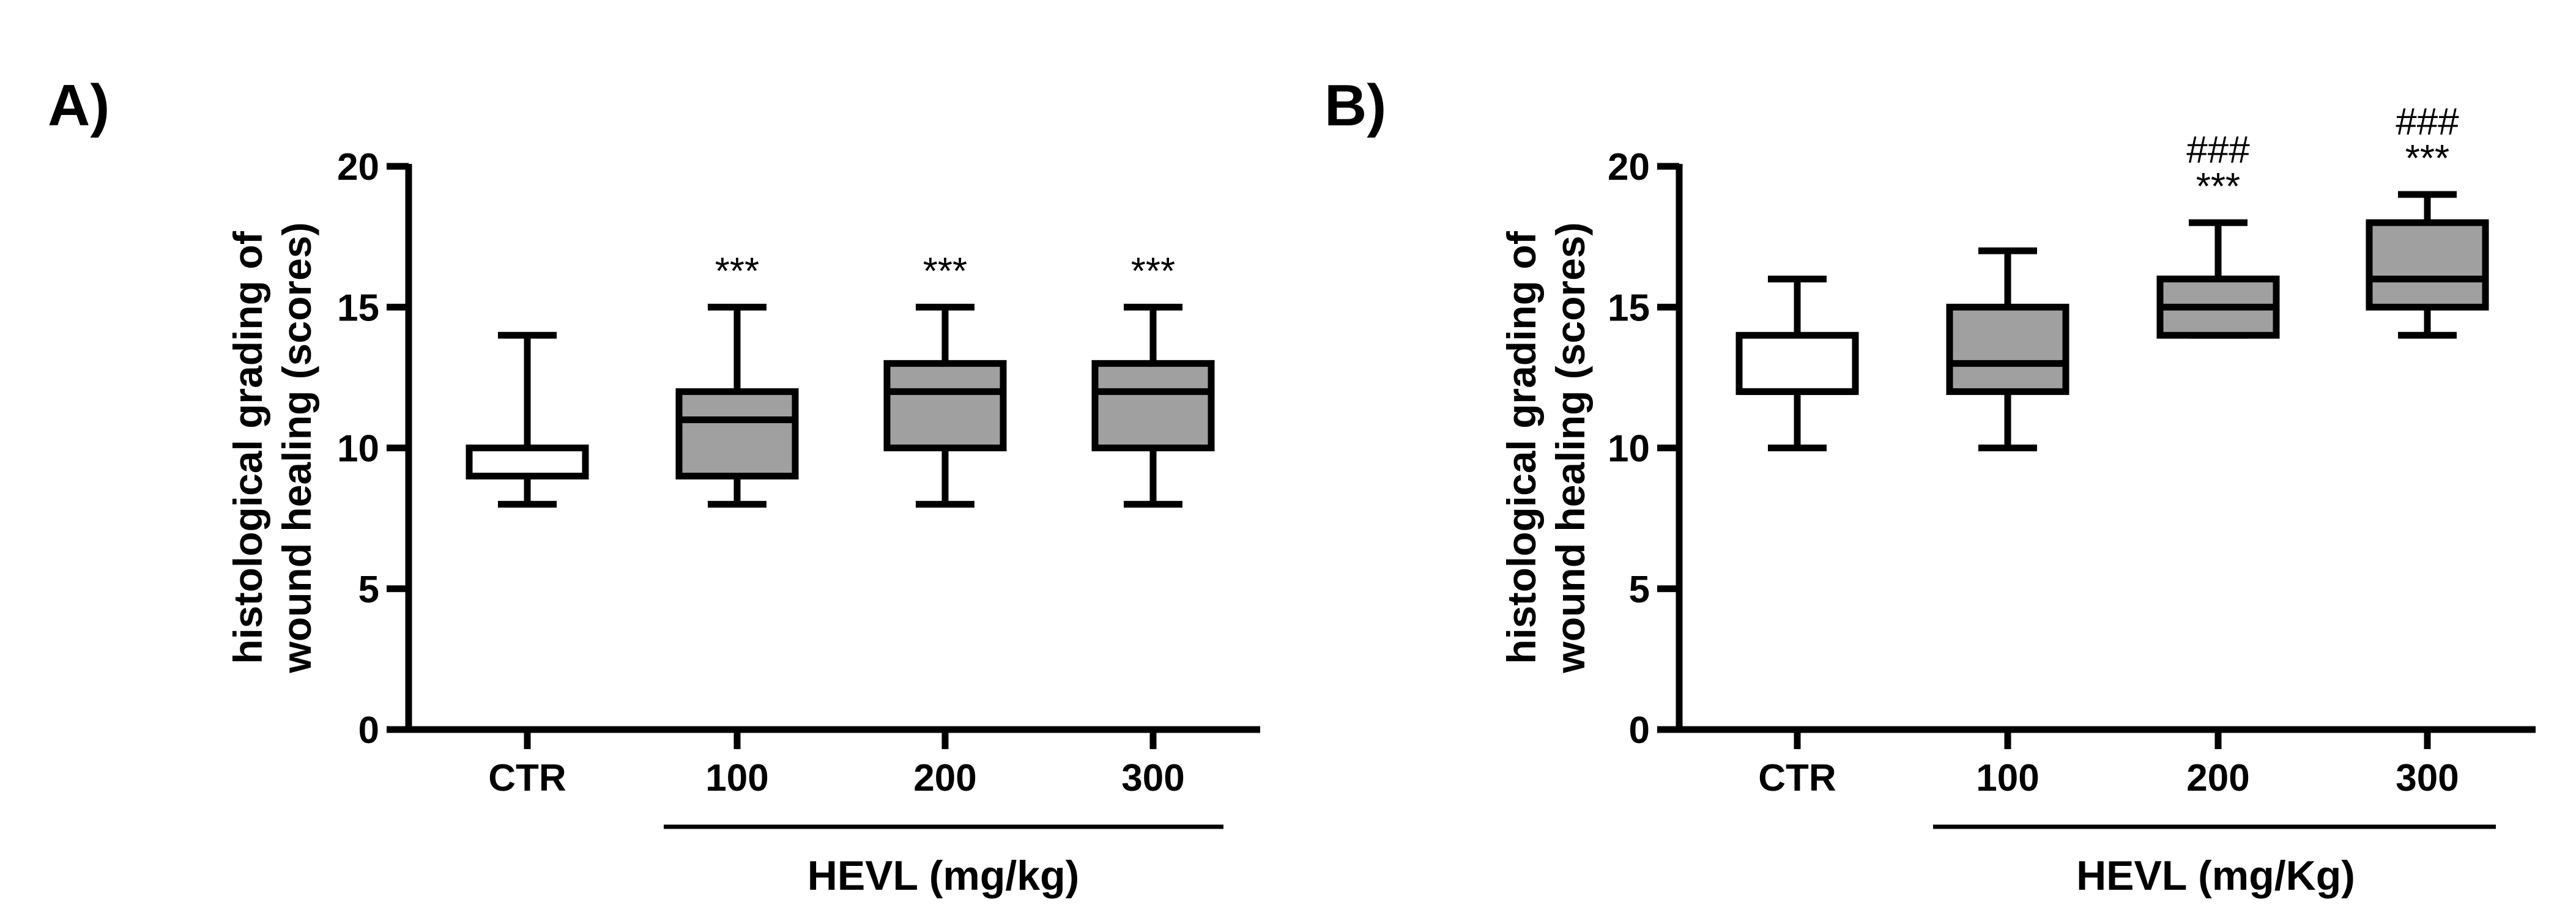 Image resolution: width=2576 pixels, height=924 pixels. I want to click on group-label: HEVL (mg/kg), so click(943, 875).